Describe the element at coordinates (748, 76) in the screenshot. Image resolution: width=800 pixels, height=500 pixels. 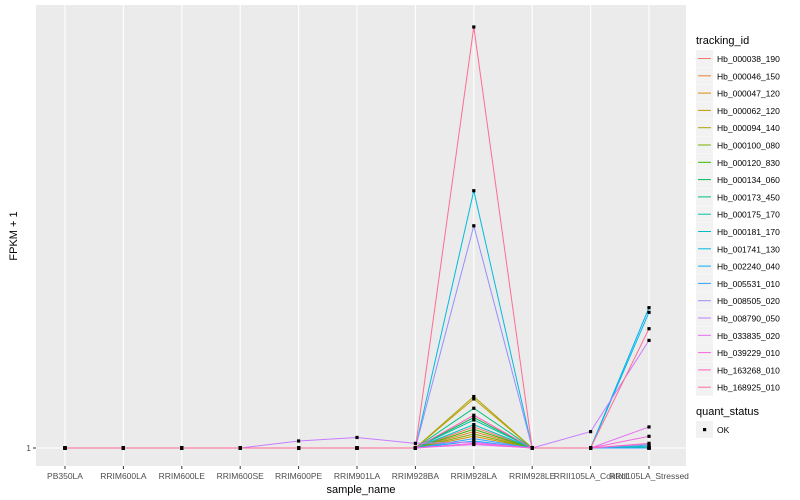
I see `legend-label-Hb_000046_150: Hb_000046_150` at that location.